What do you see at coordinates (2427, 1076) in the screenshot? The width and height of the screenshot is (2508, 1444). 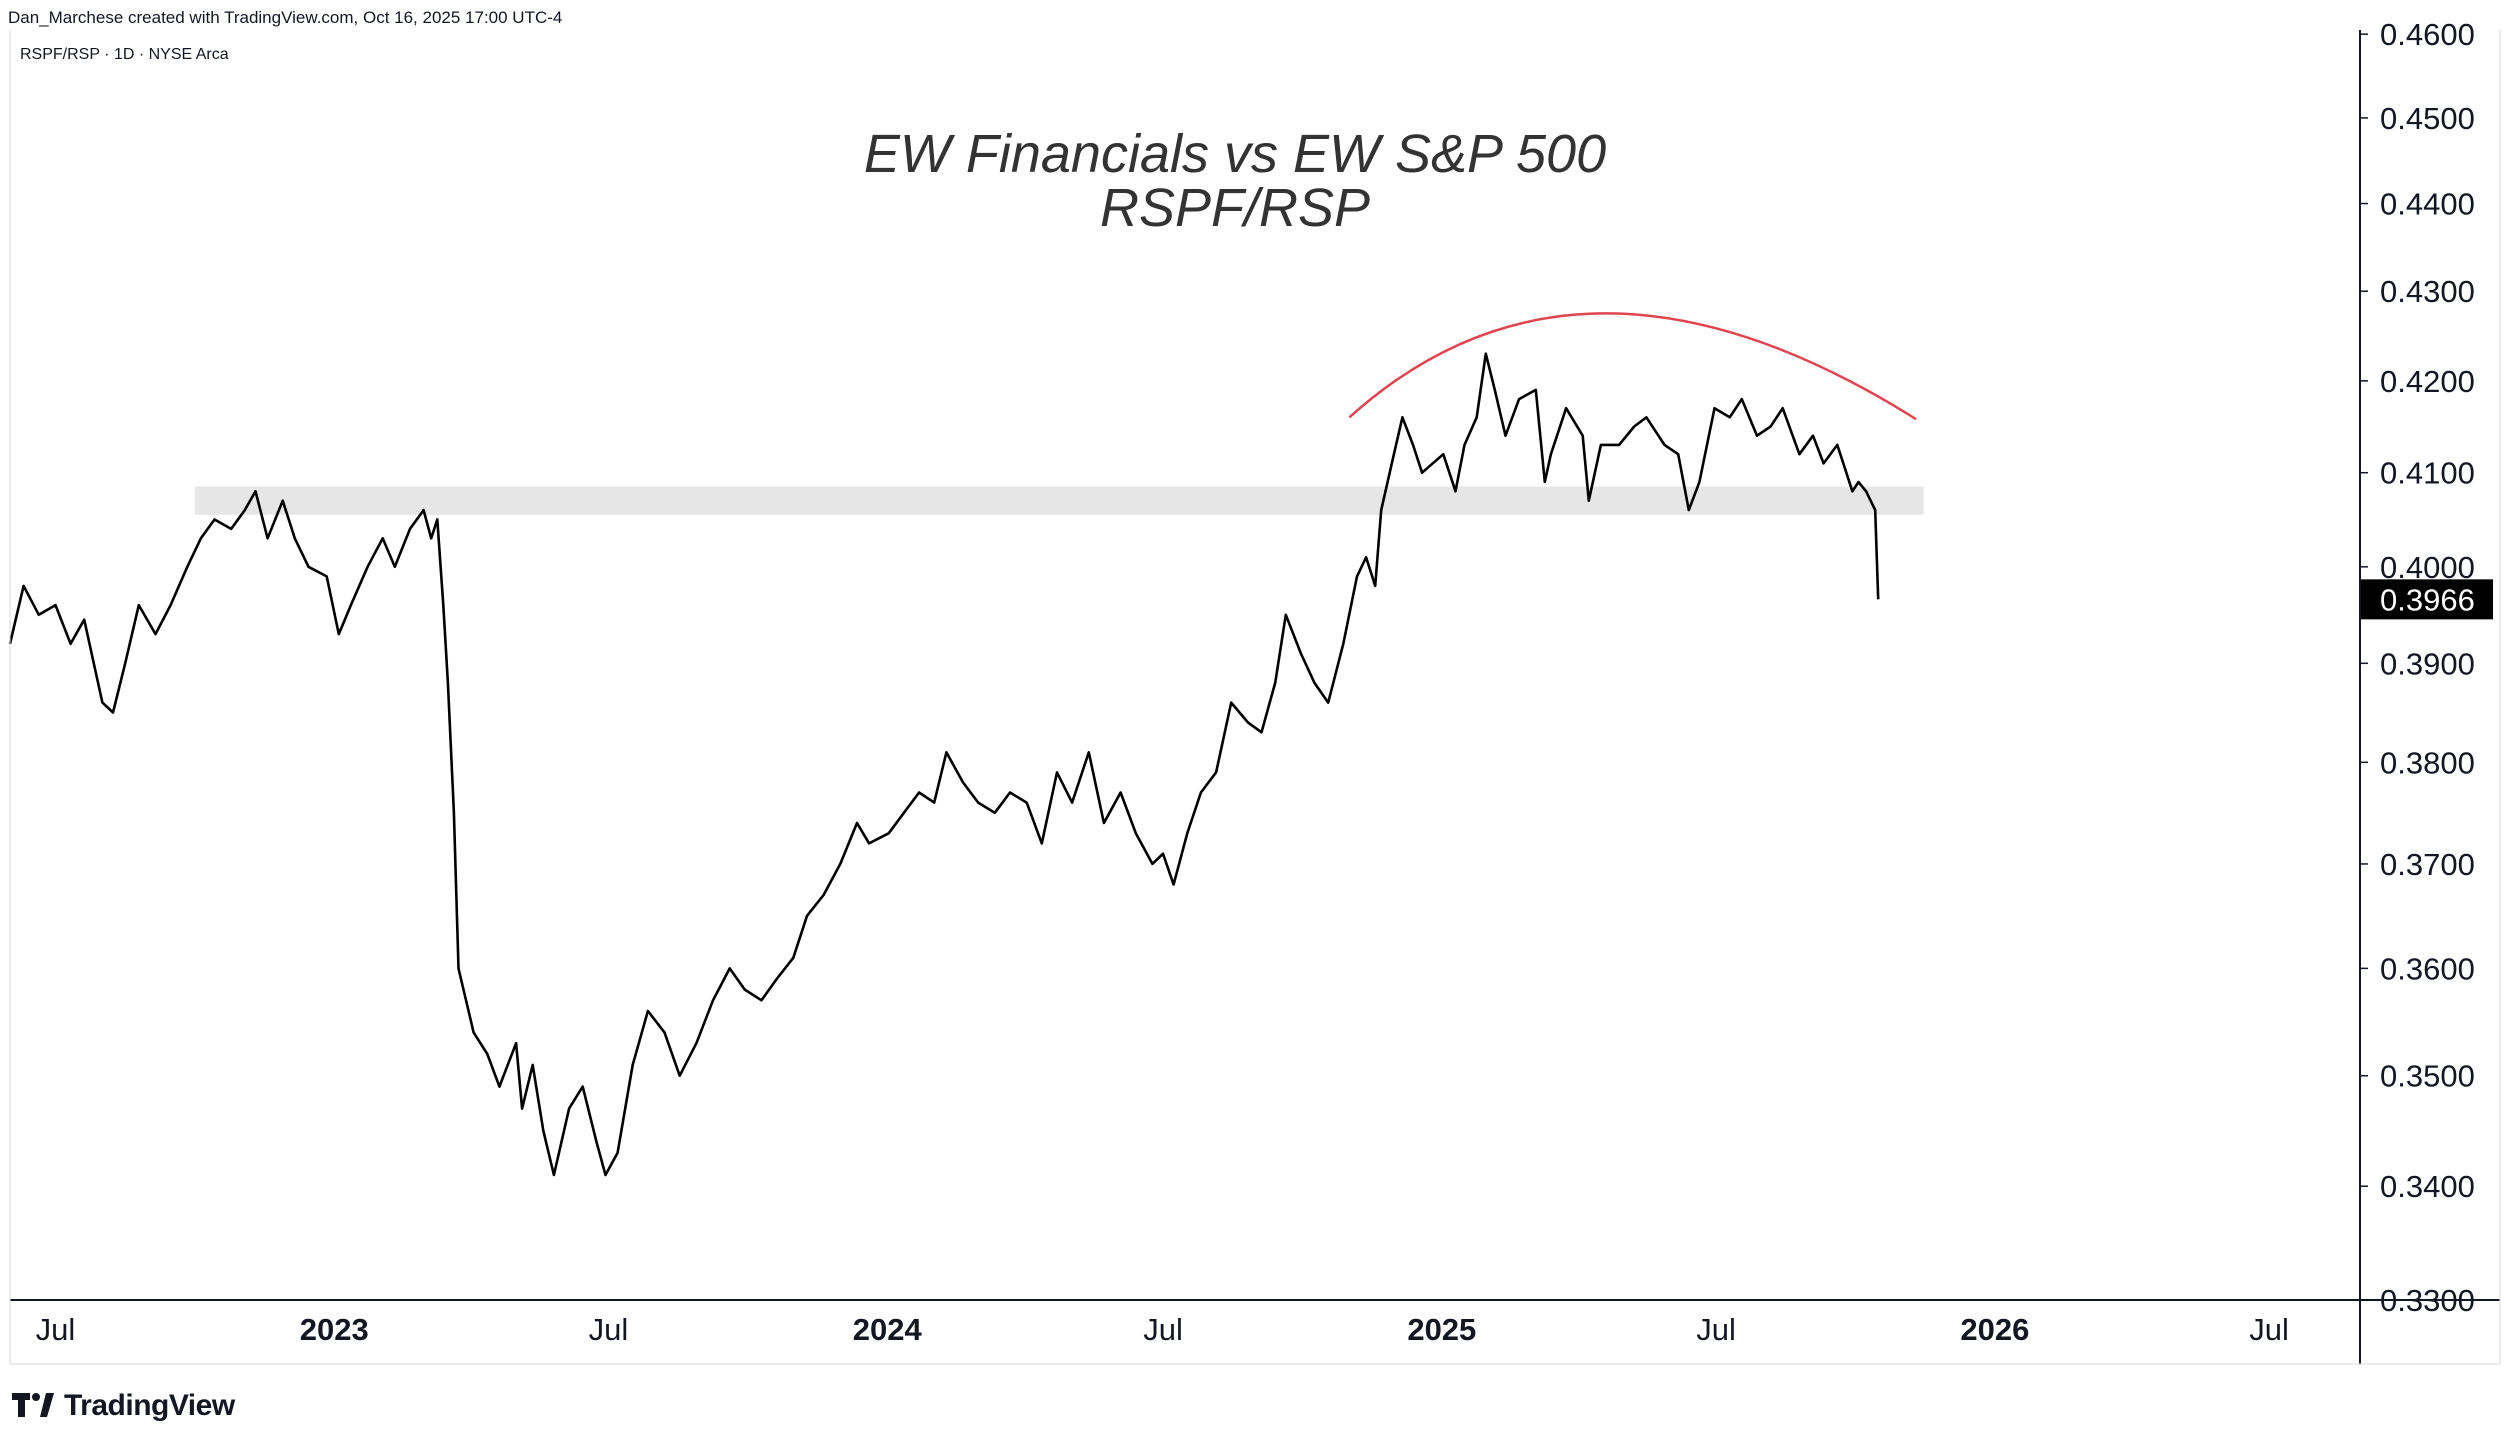 I see `y-tick-label: 0.3500` at bounding box center [2427, 1076].